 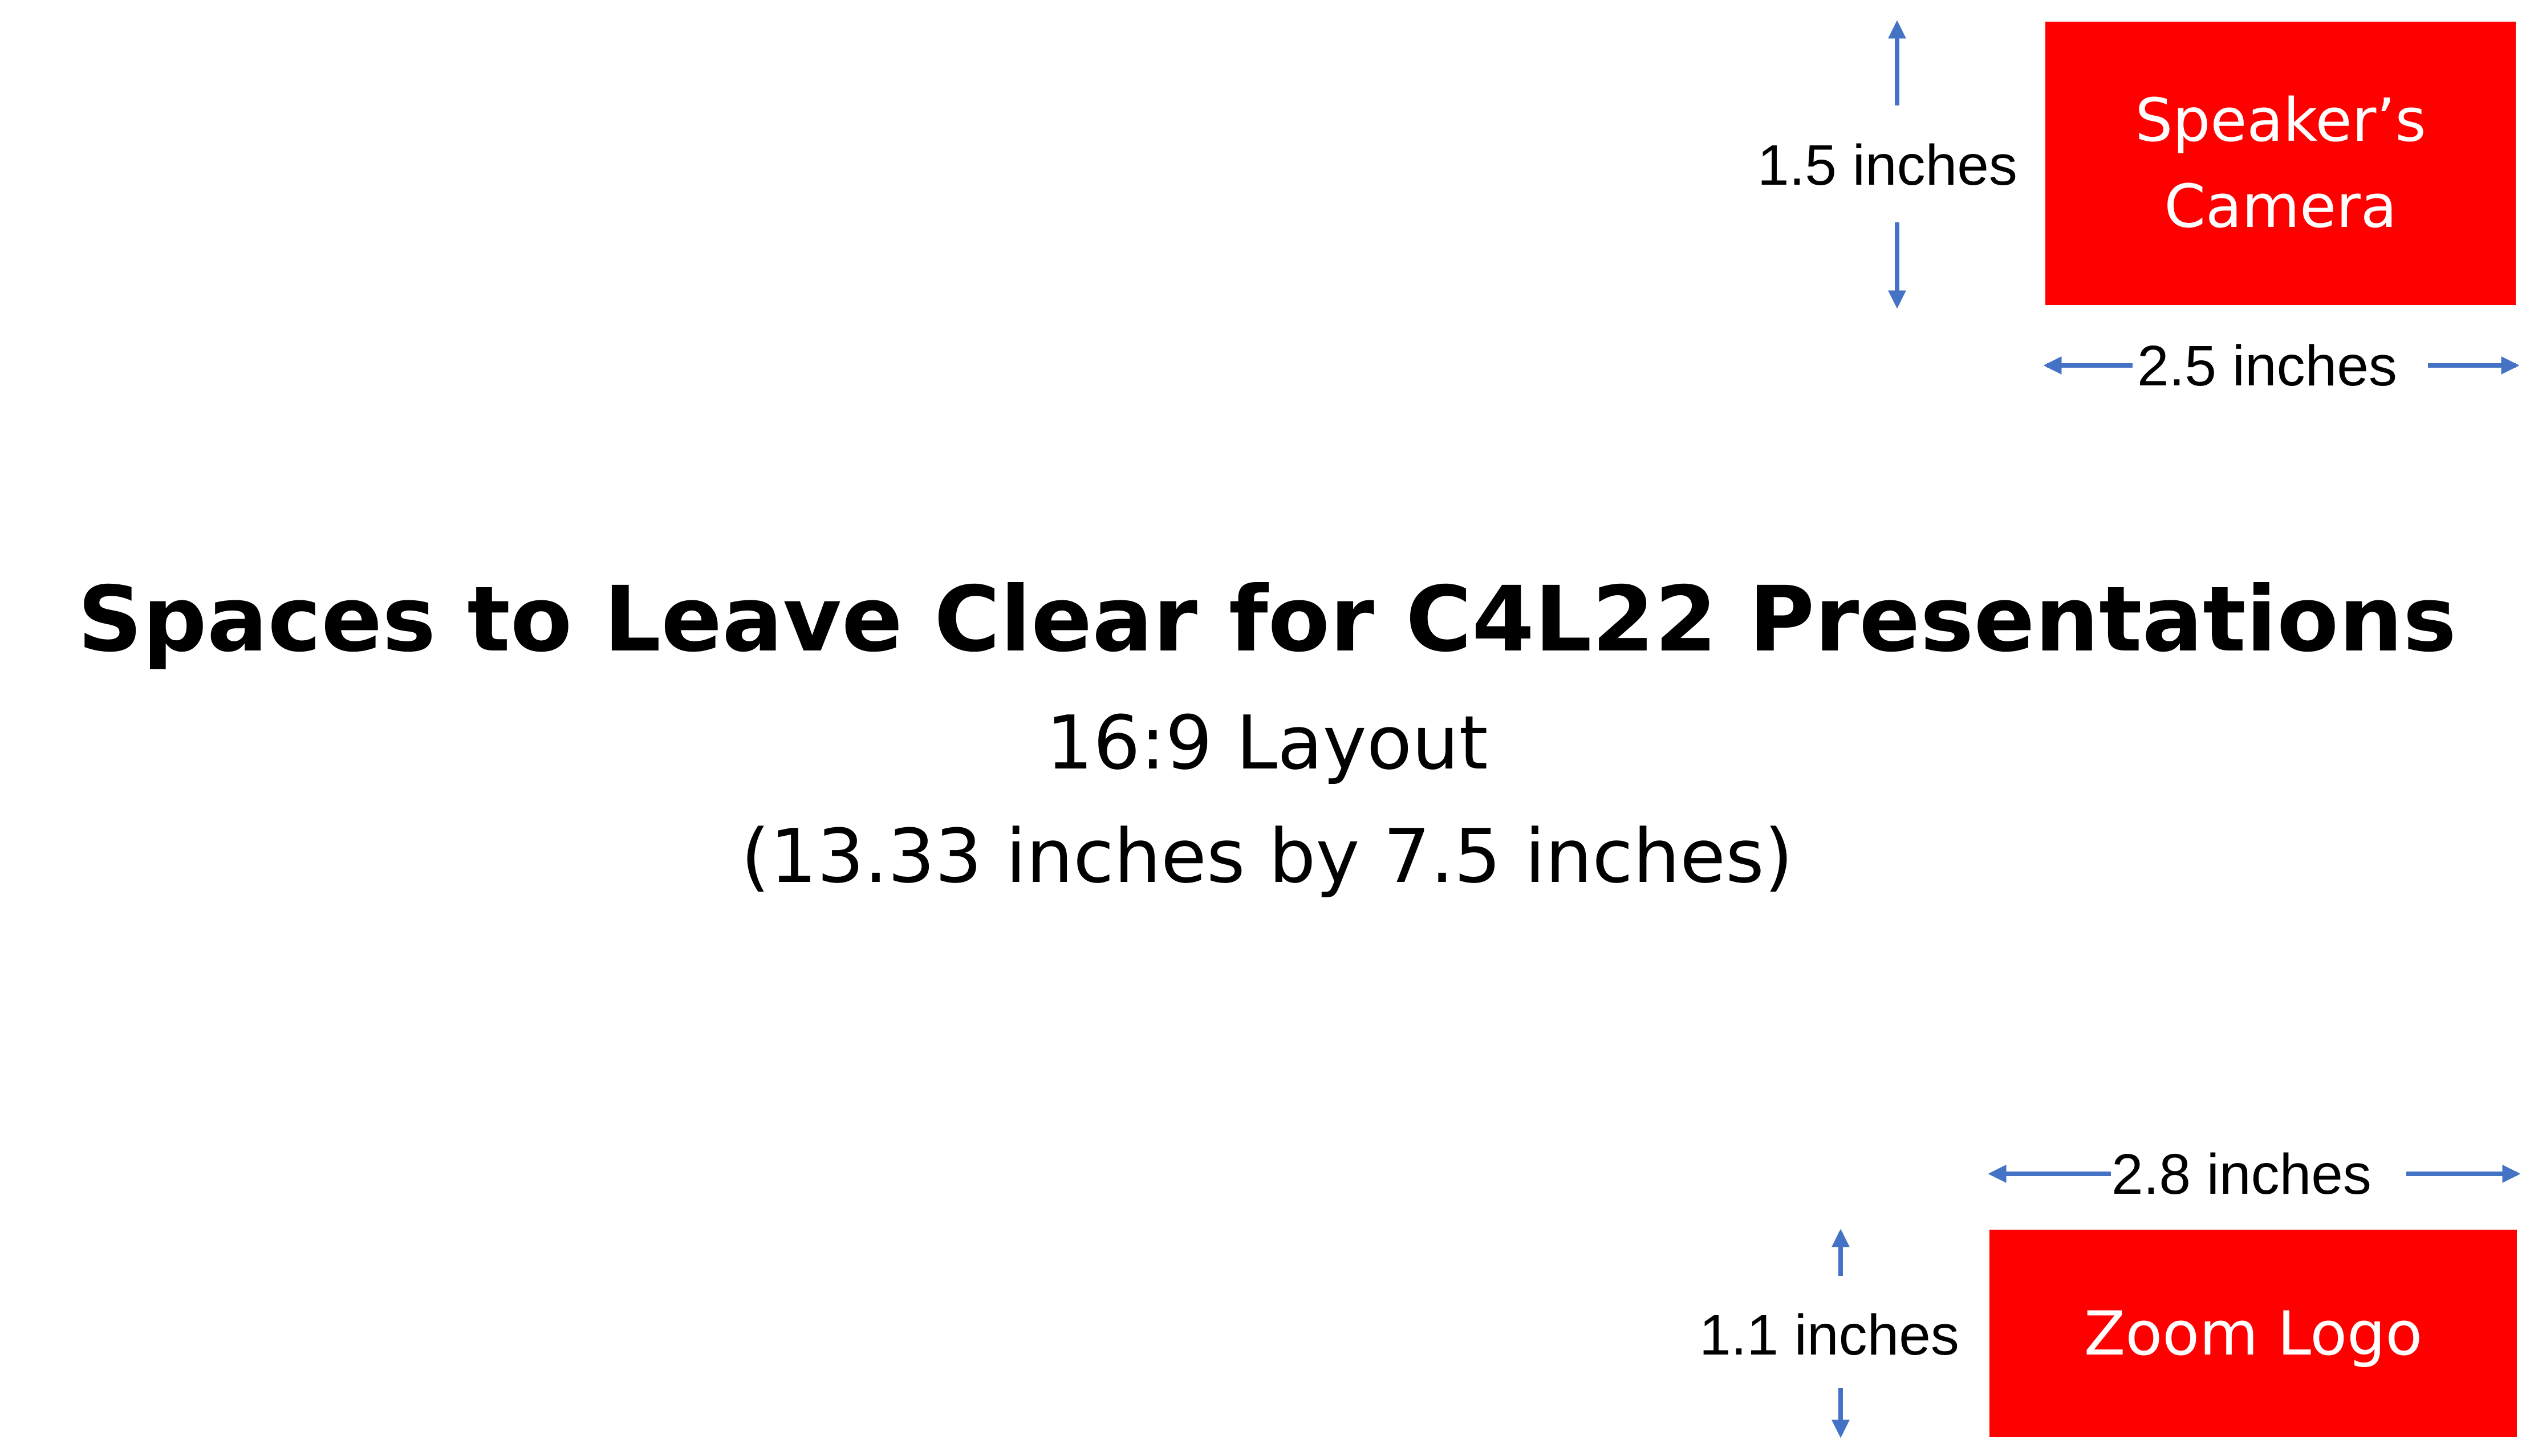 I want to click on camera-width-label: 2.5 inches, so click(x=2267, y=366).